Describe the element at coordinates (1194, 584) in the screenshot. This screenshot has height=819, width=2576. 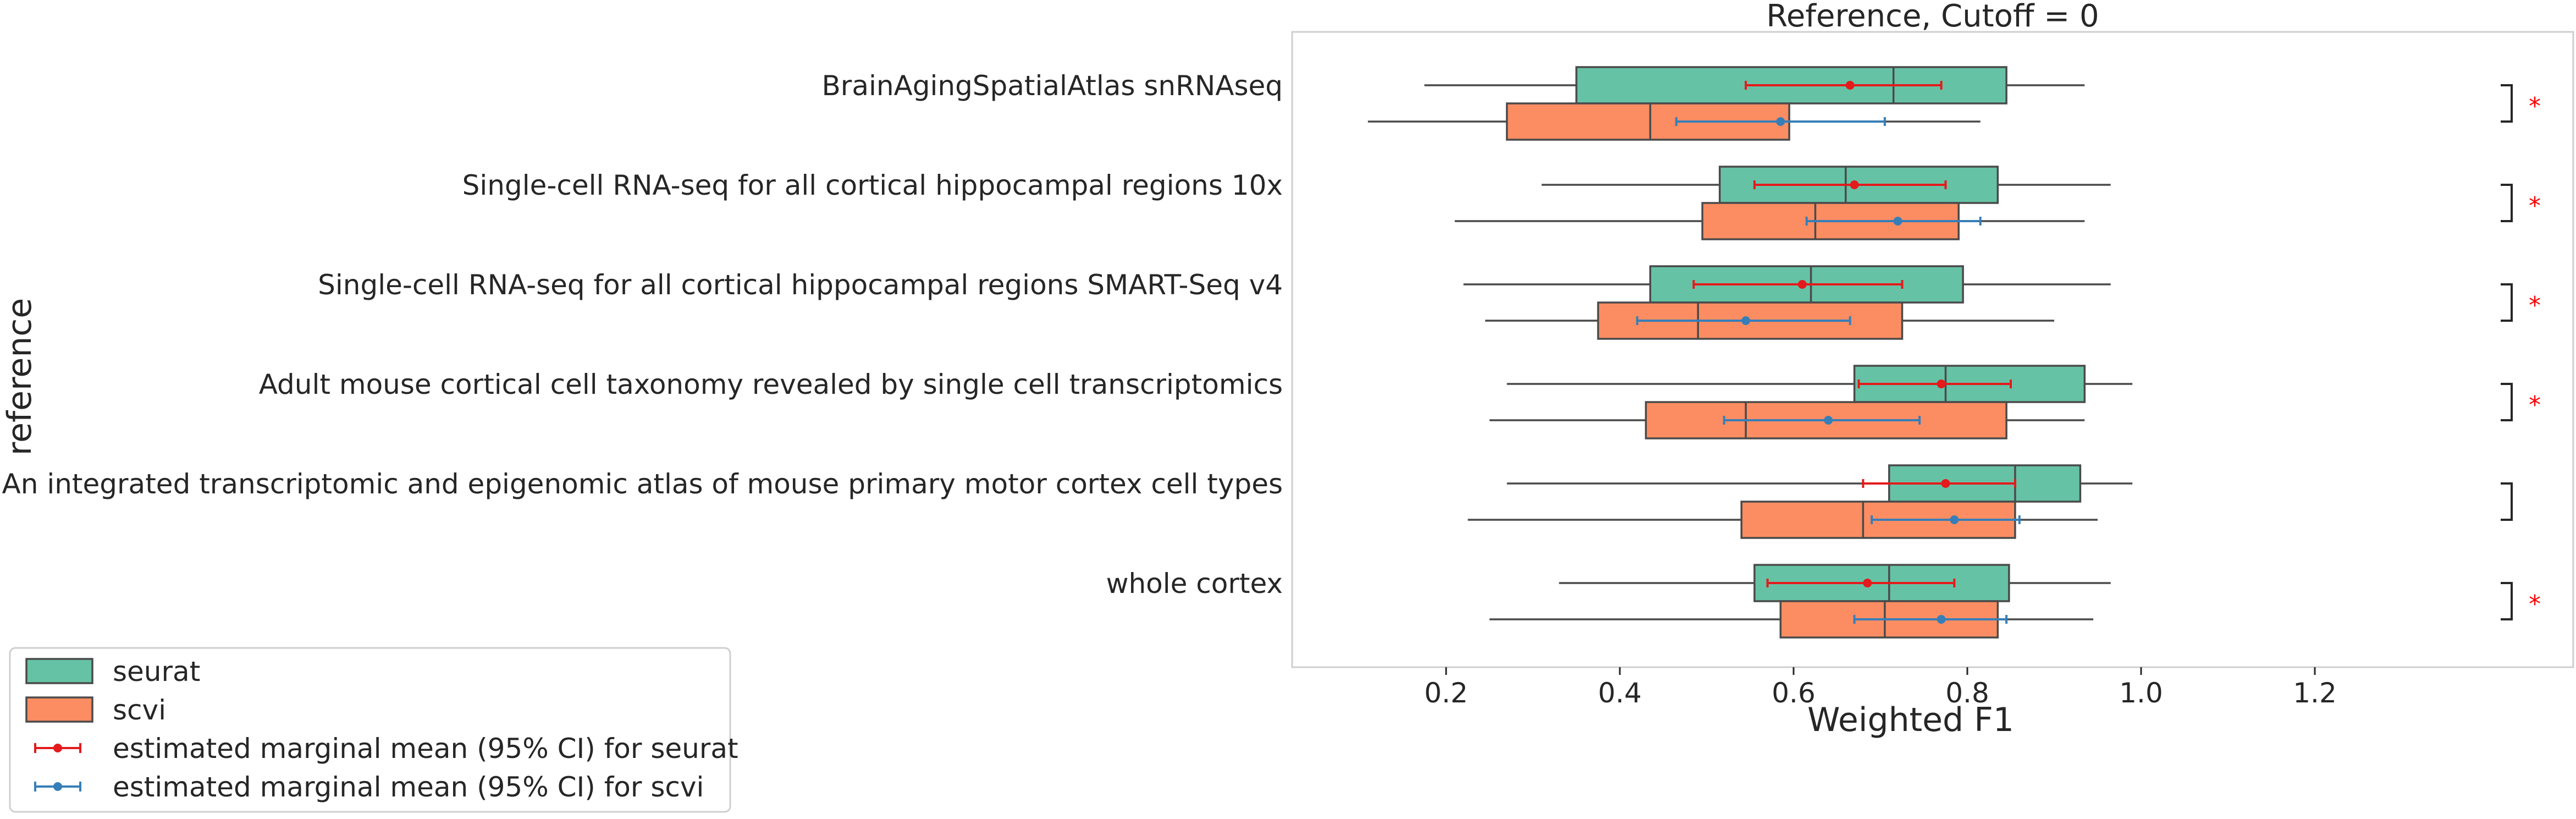
I see `y-tick-label: whole cortex` at that location.